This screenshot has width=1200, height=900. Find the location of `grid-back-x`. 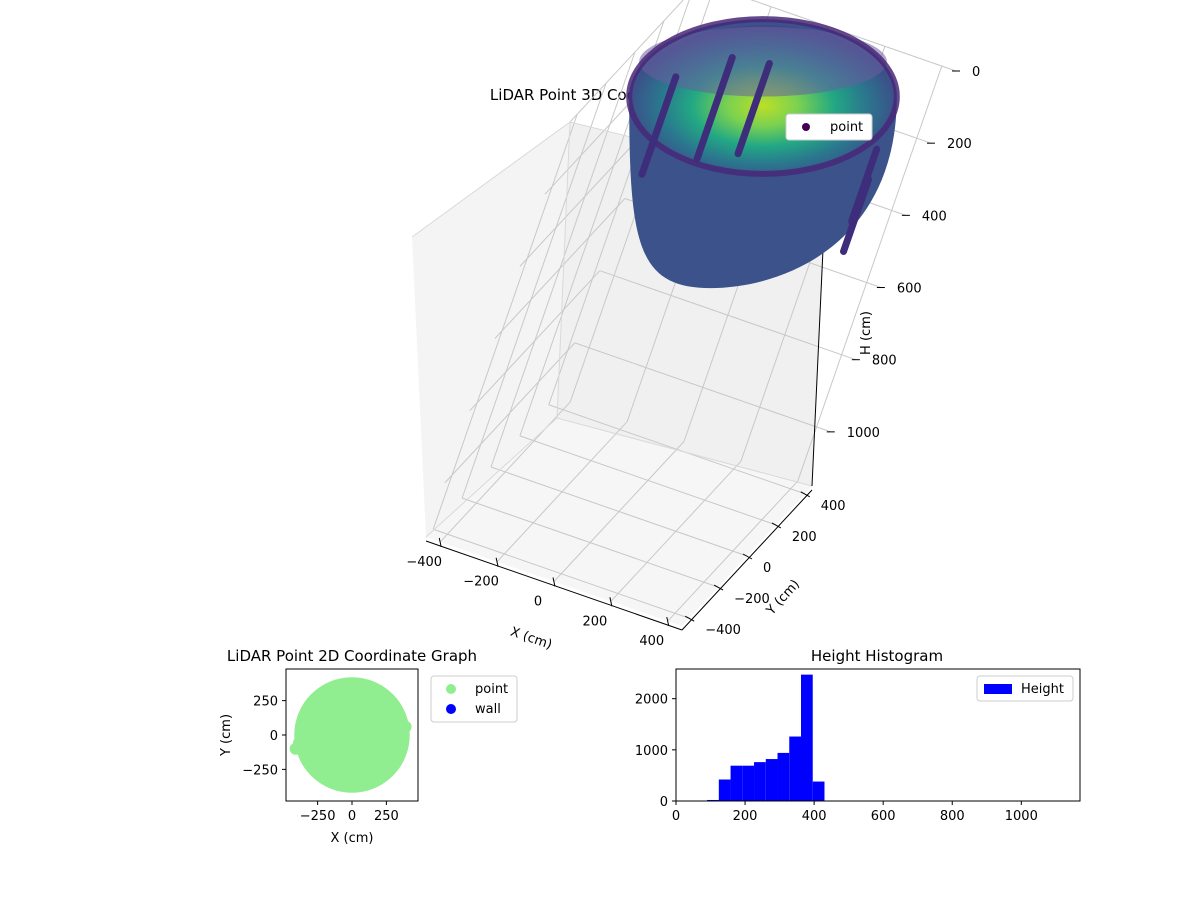

grid-back-x is located at coordinates (870, 273).